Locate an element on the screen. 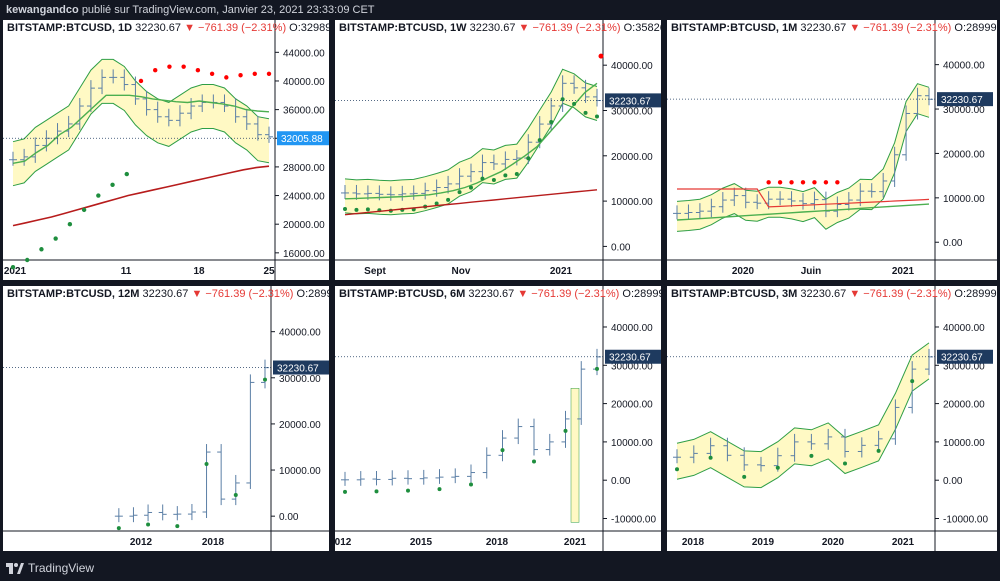  x-tick-label: 11 is located at coordinates (126, 271).